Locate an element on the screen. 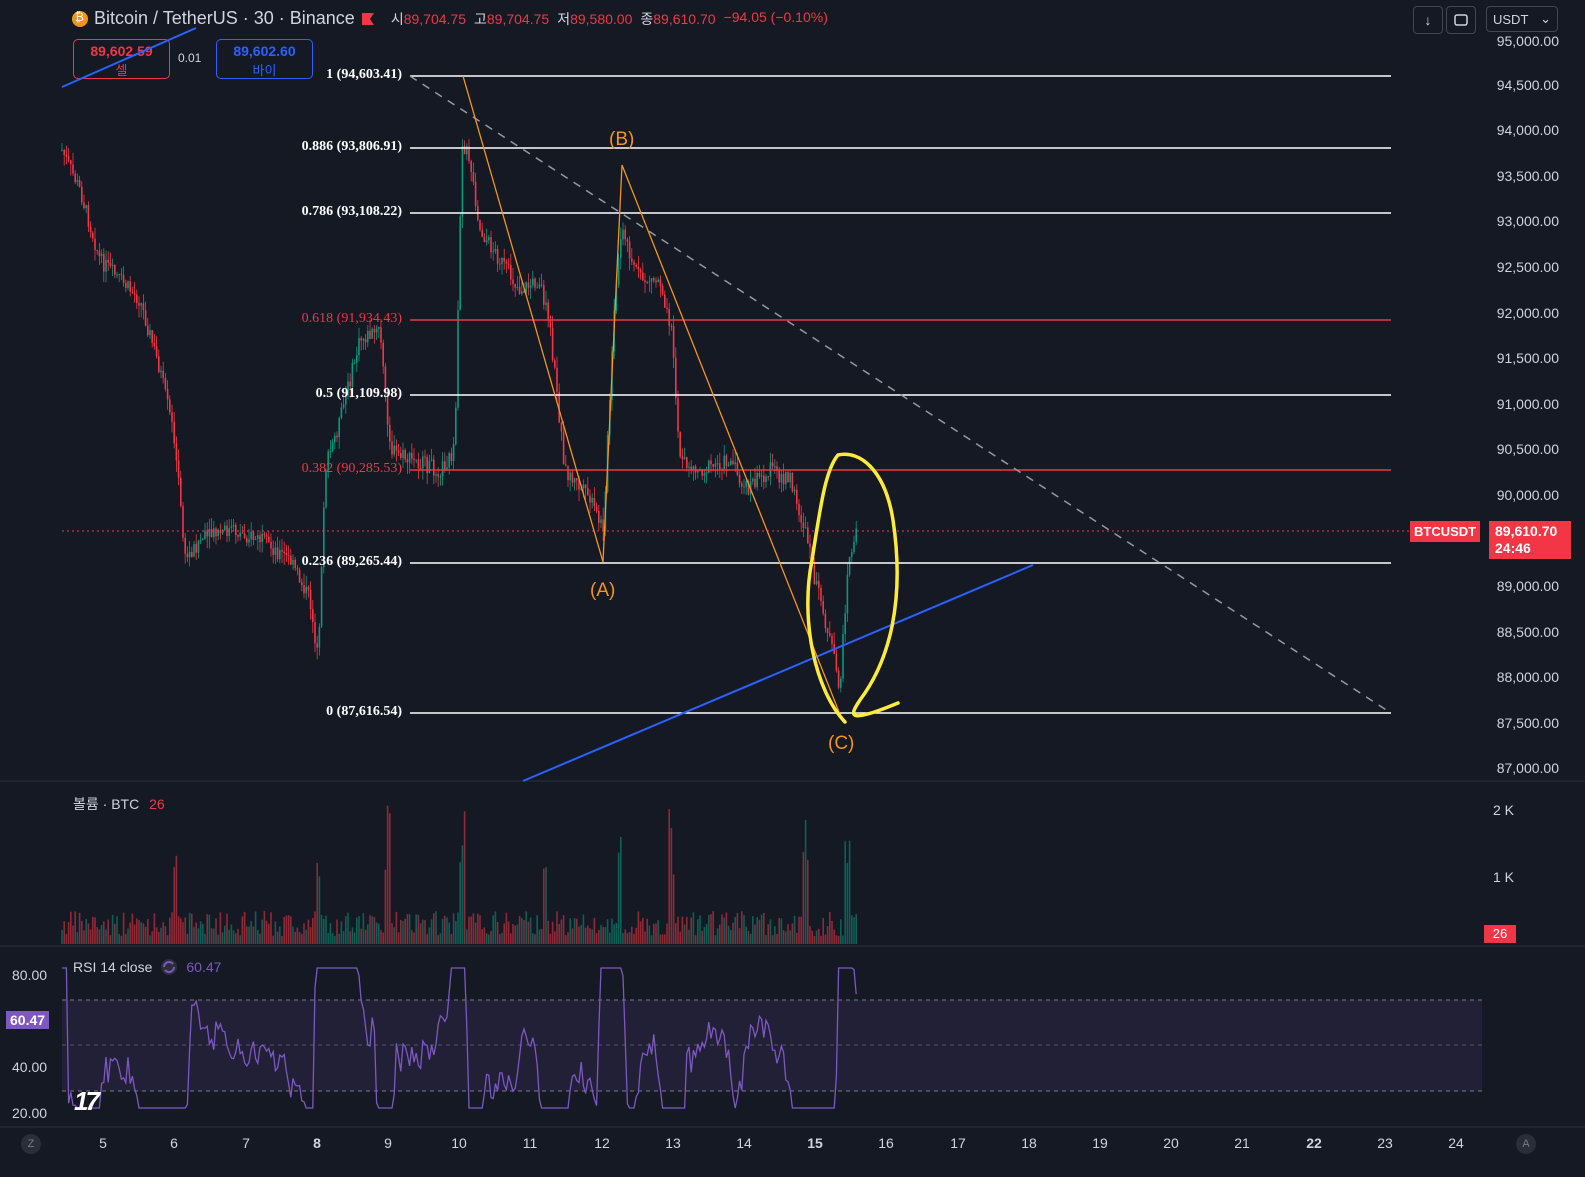 Image resolution: width=1585 pixels, height=1177 pixels. flag-icon is located at coordinates (368, 19).